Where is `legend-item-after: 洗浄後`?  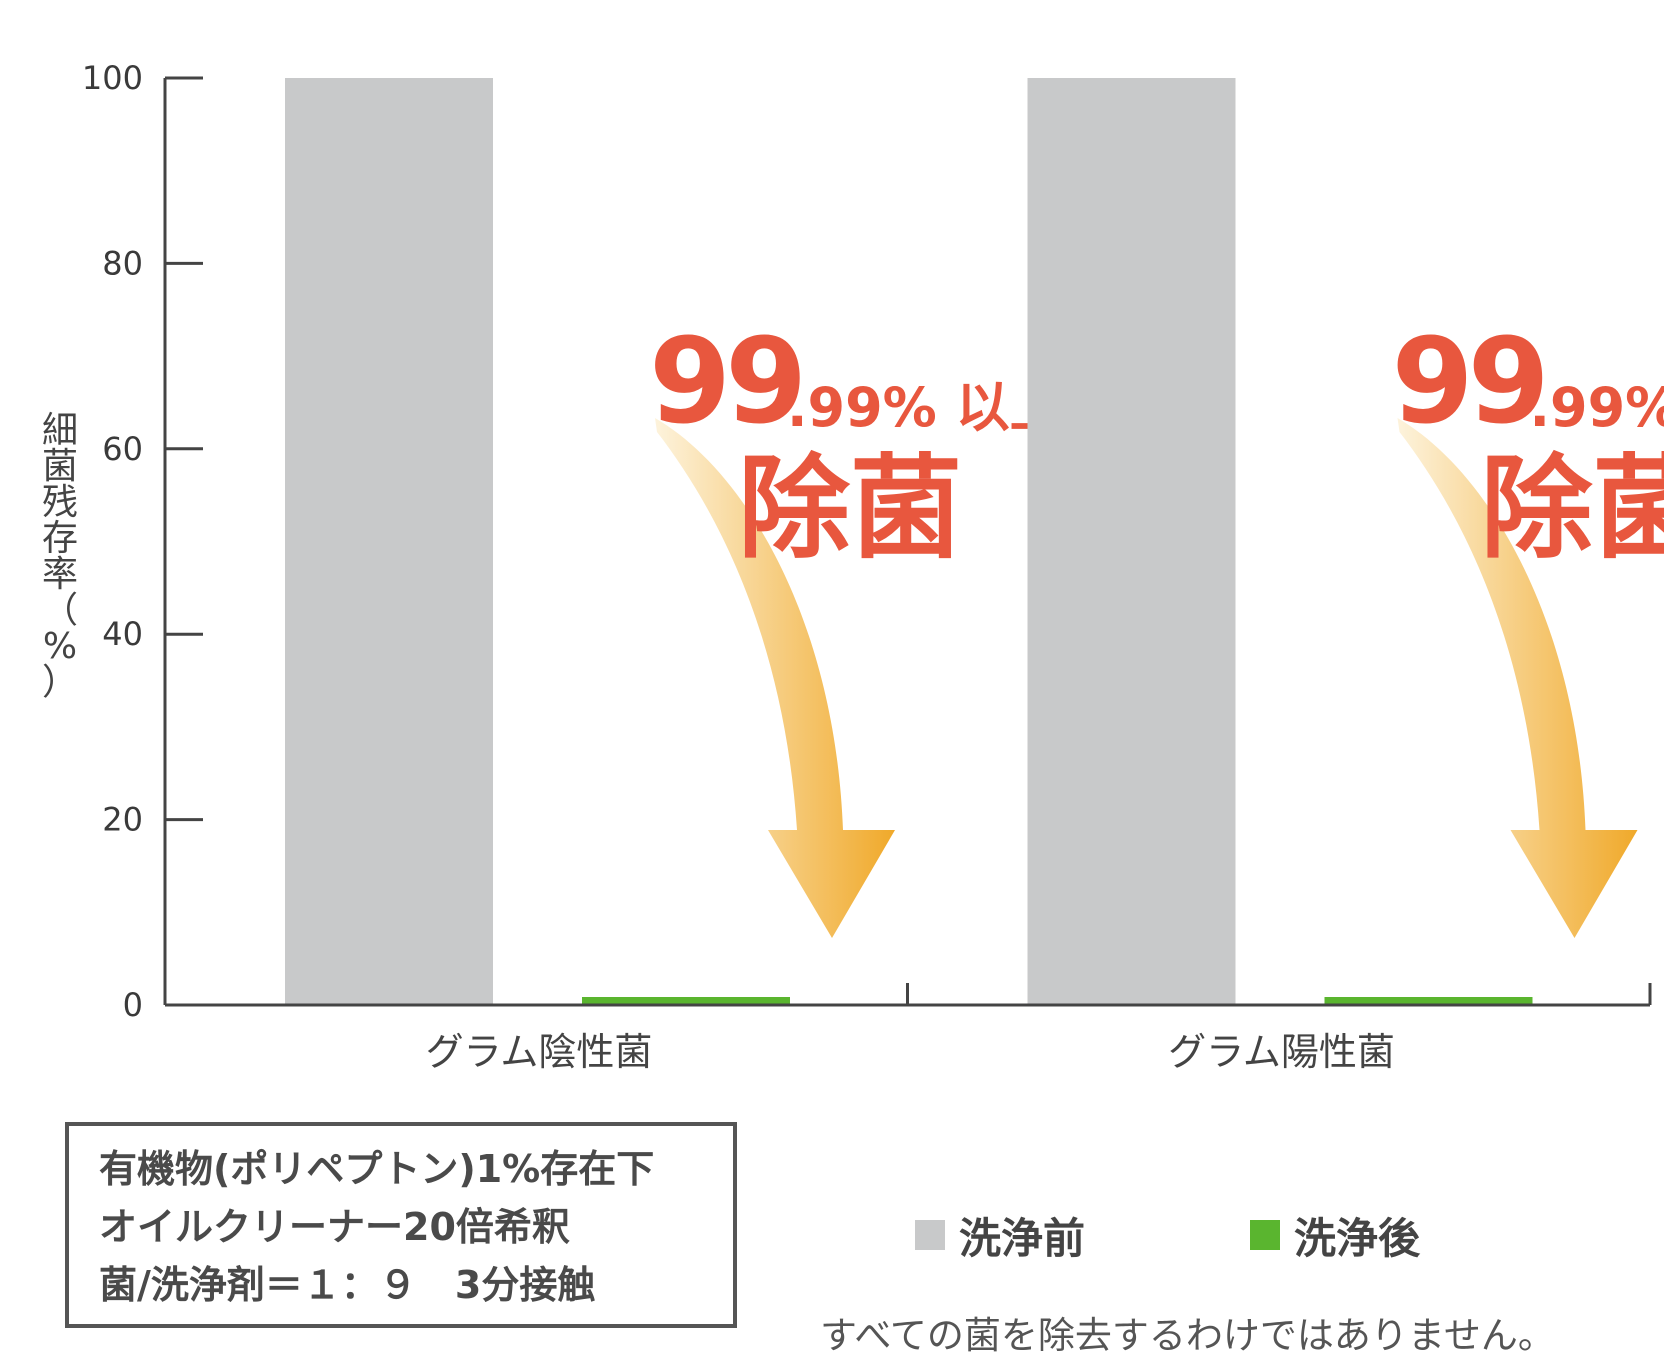 legend-item-after: 洗浄後 is located at coordinates (1335, 1235).